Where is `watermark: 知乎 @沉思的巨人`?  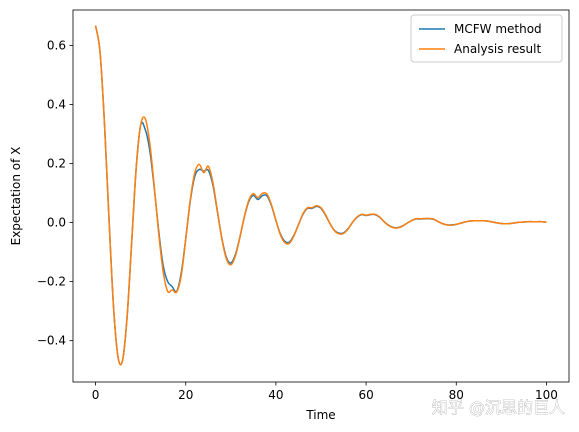
watermark: 知乎 @沉思的巨人 is located at coordinates (498, 407).